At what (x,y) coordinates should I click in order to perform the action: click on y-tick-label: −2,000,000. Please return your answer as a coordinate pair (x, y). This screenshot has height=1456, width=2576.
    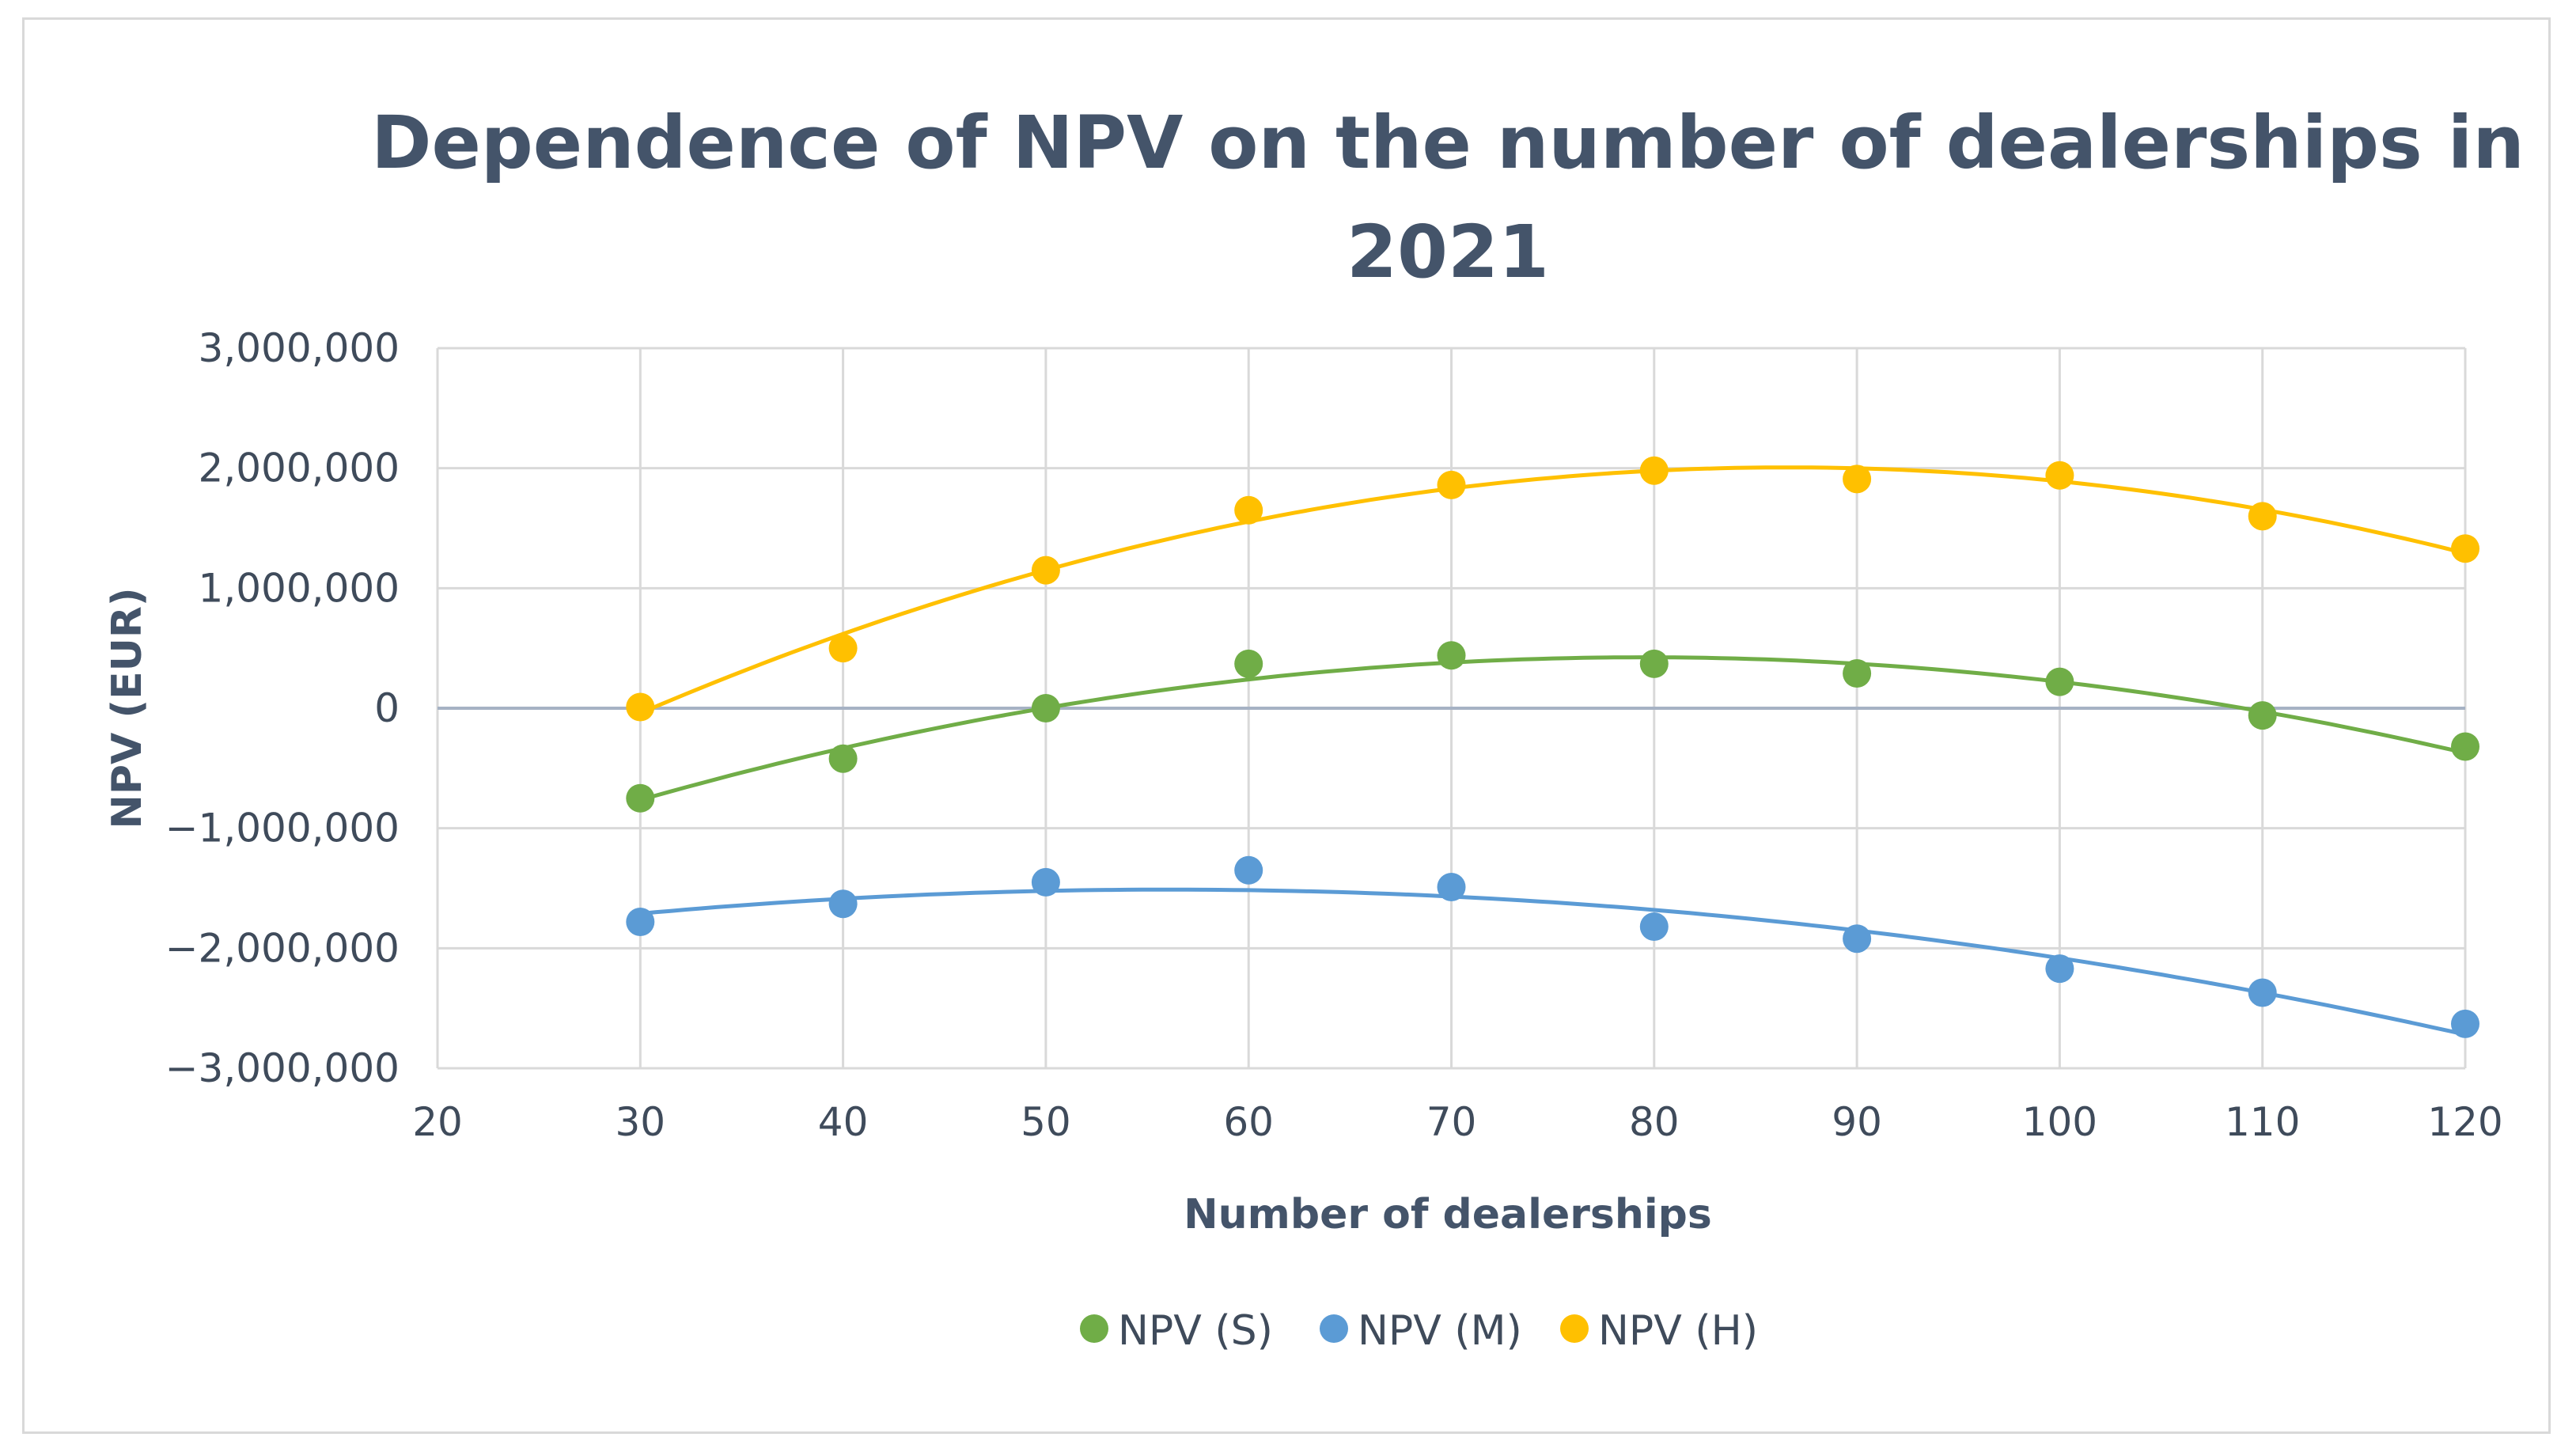
    Looking at the image, I should click on (282, 948).